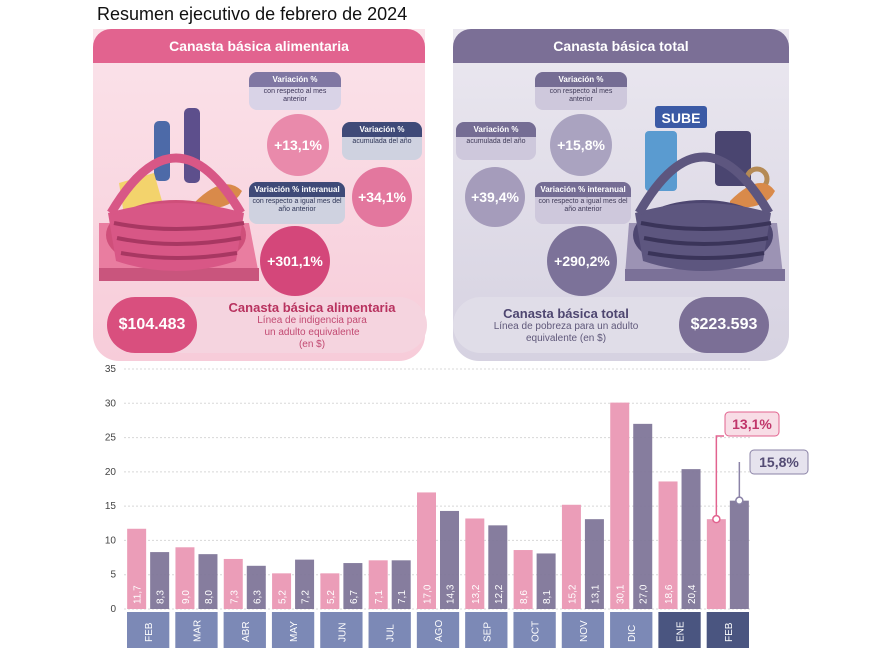 This screenshot has width=887, height=648. Describe the element at coordinates (111, 369) in the screenshot. I see `y-tick-label: 35` at that location.